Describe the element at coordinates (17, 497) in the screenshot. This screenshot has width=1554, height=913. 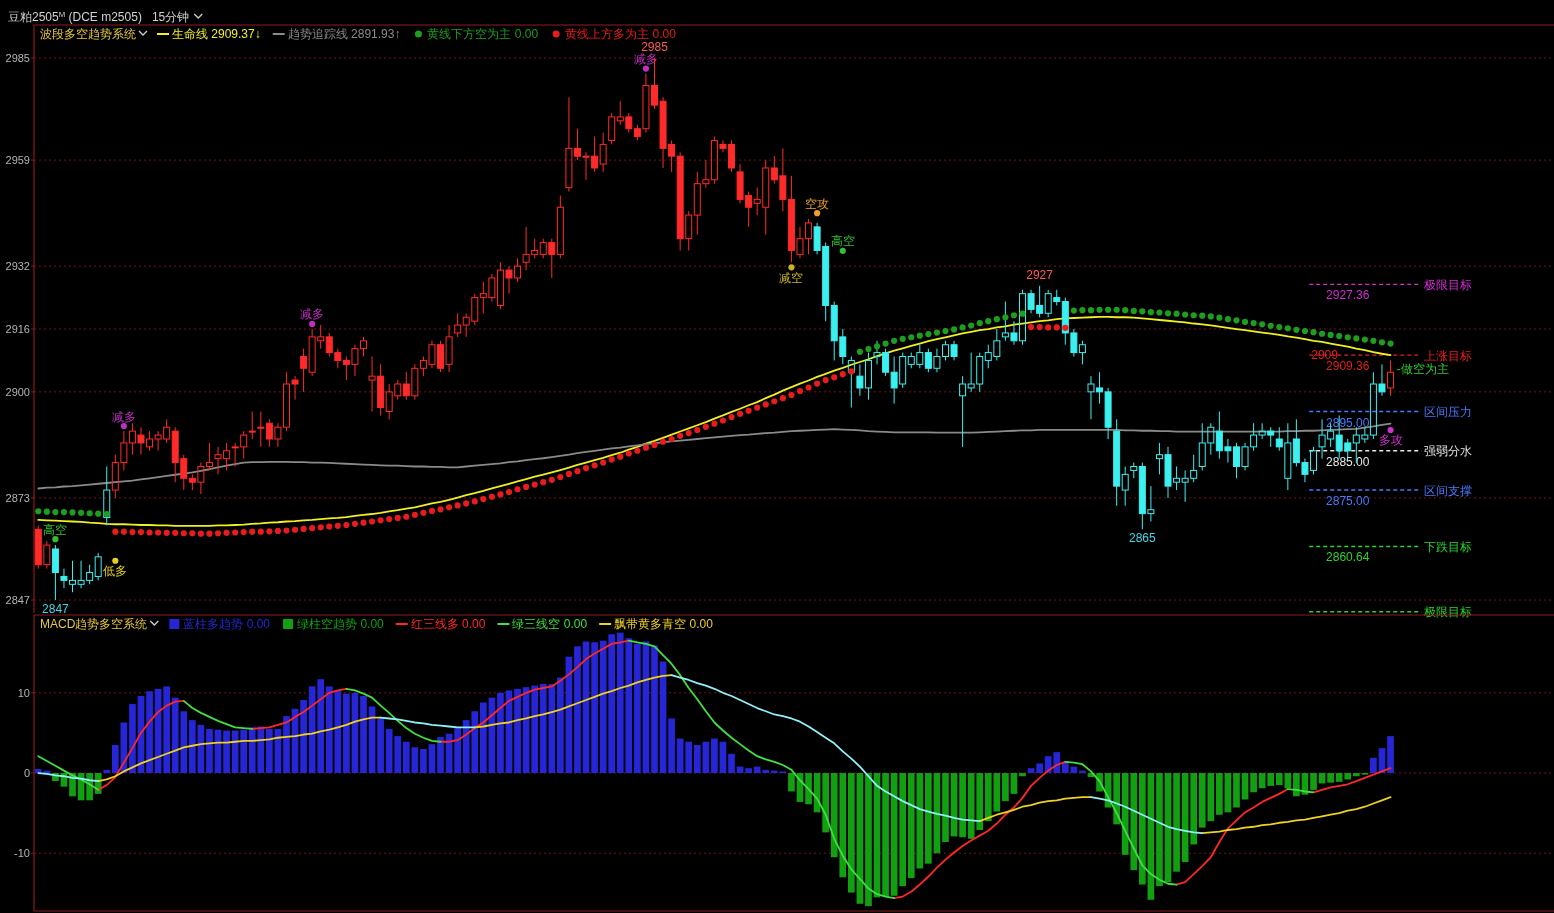
I see `y-tick-label: 2873` at that location.